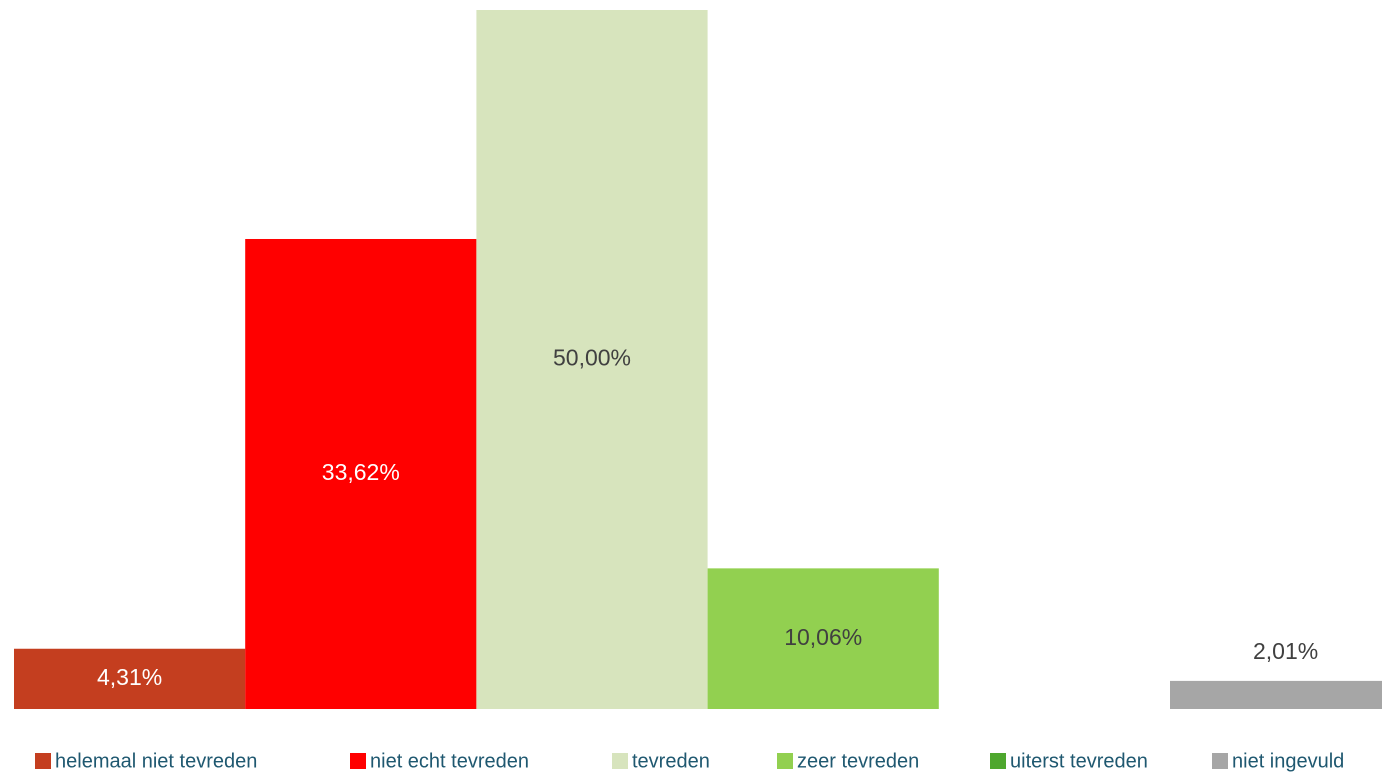 The width and height of the screenshot is (1382, 774). I want to click on legend-label: niet ingevuld, so click(1288, 761).